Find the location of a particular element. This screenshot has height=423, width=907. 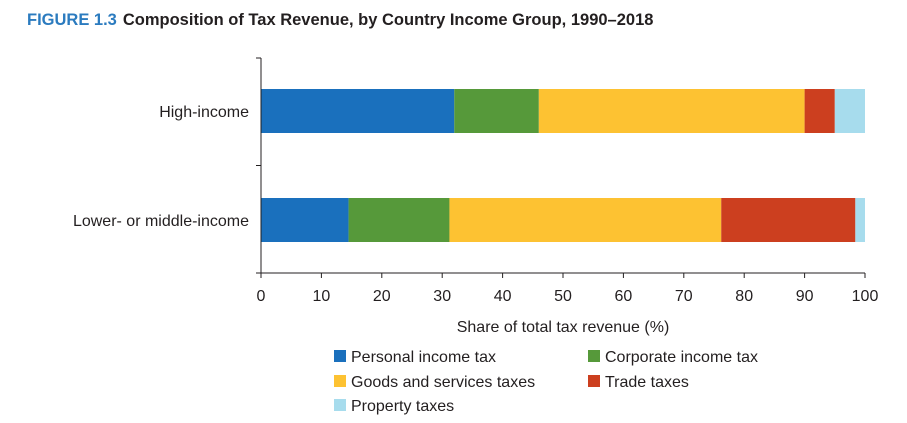

bar-1-property-taxes is located at coordinates (849, 111).